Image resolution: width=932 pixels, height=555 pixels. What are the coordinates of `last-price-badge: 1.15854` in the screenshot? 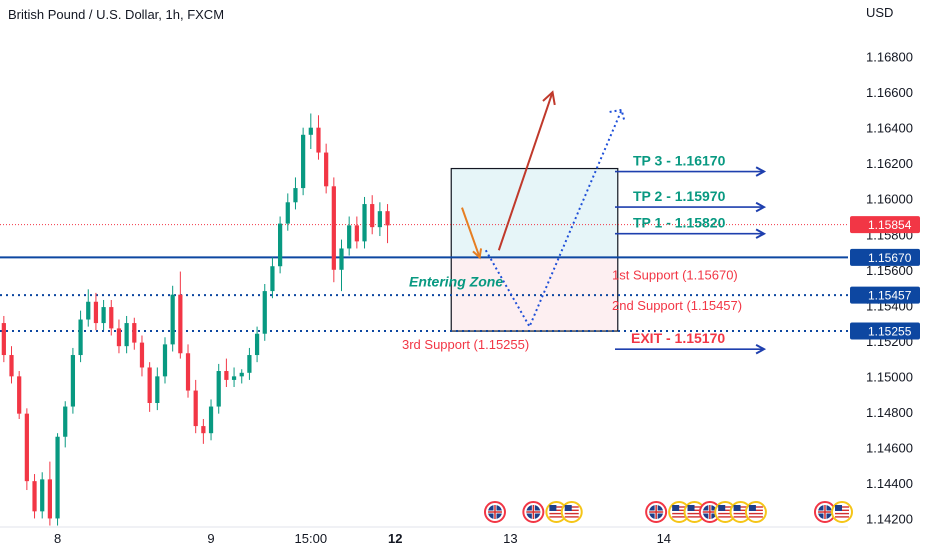 It's located at (885, 225).